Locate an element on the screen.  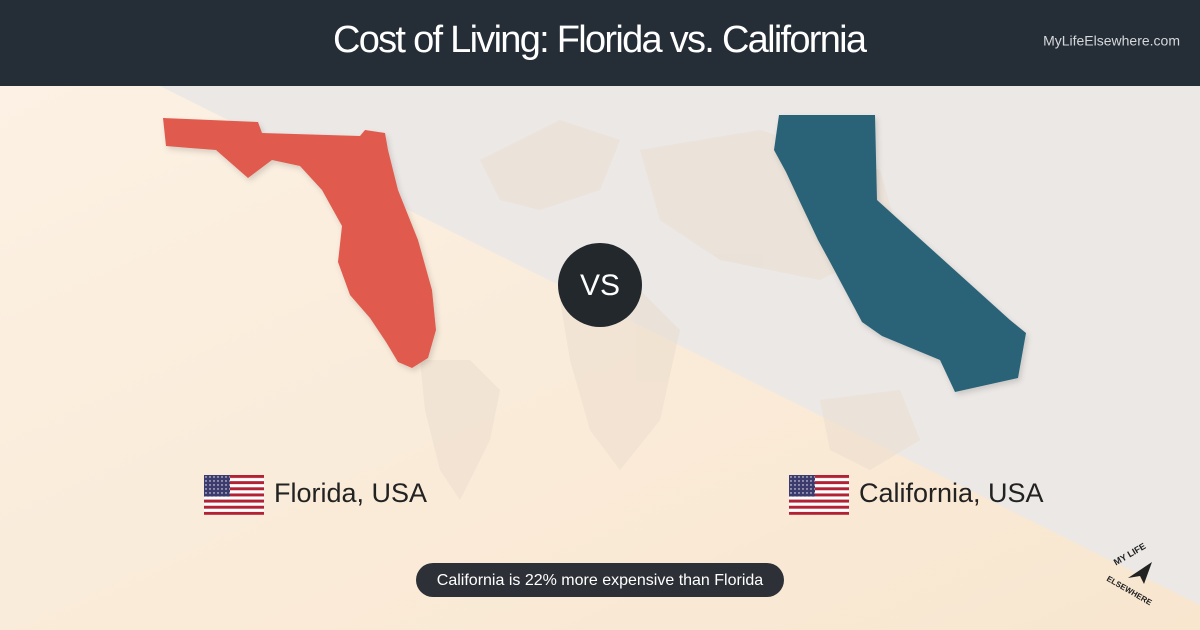
california-map is located at coordinates (900, 253).